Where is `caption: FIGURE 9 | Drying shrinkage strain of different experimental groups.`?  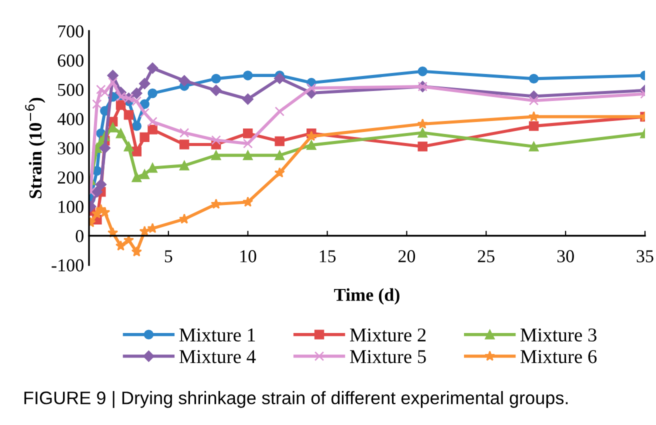 caption: FIGURE 9 | Drying shrinkage strain of different experimental groups. is located at coordinates (296, 399).